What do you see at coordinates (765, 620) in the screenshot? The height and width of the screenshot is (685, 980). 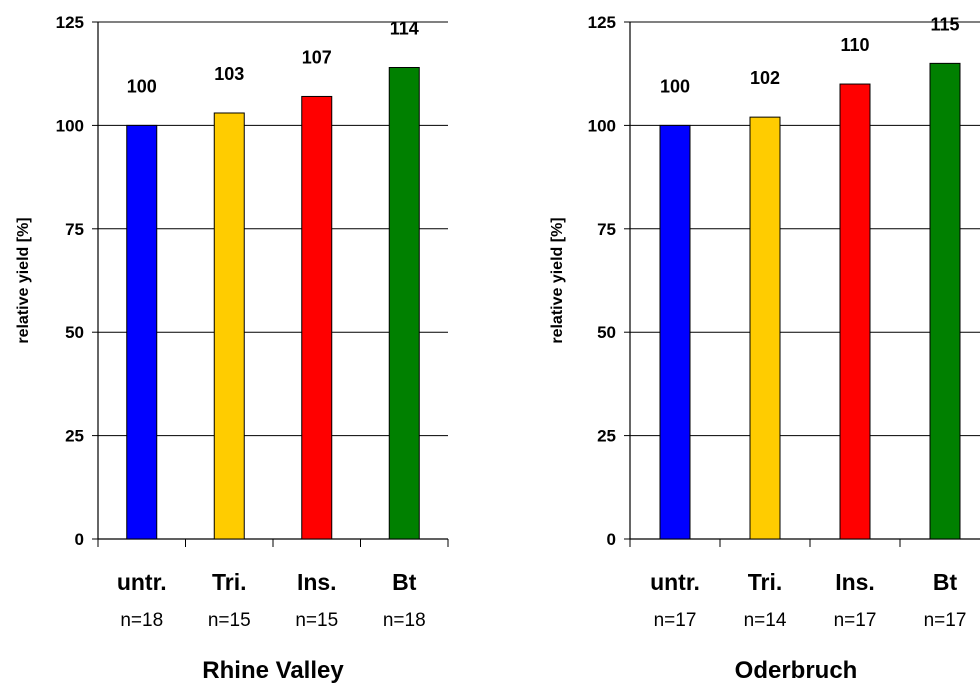 I see `sample-size-label: n=14` at bounding box center [765, 620].